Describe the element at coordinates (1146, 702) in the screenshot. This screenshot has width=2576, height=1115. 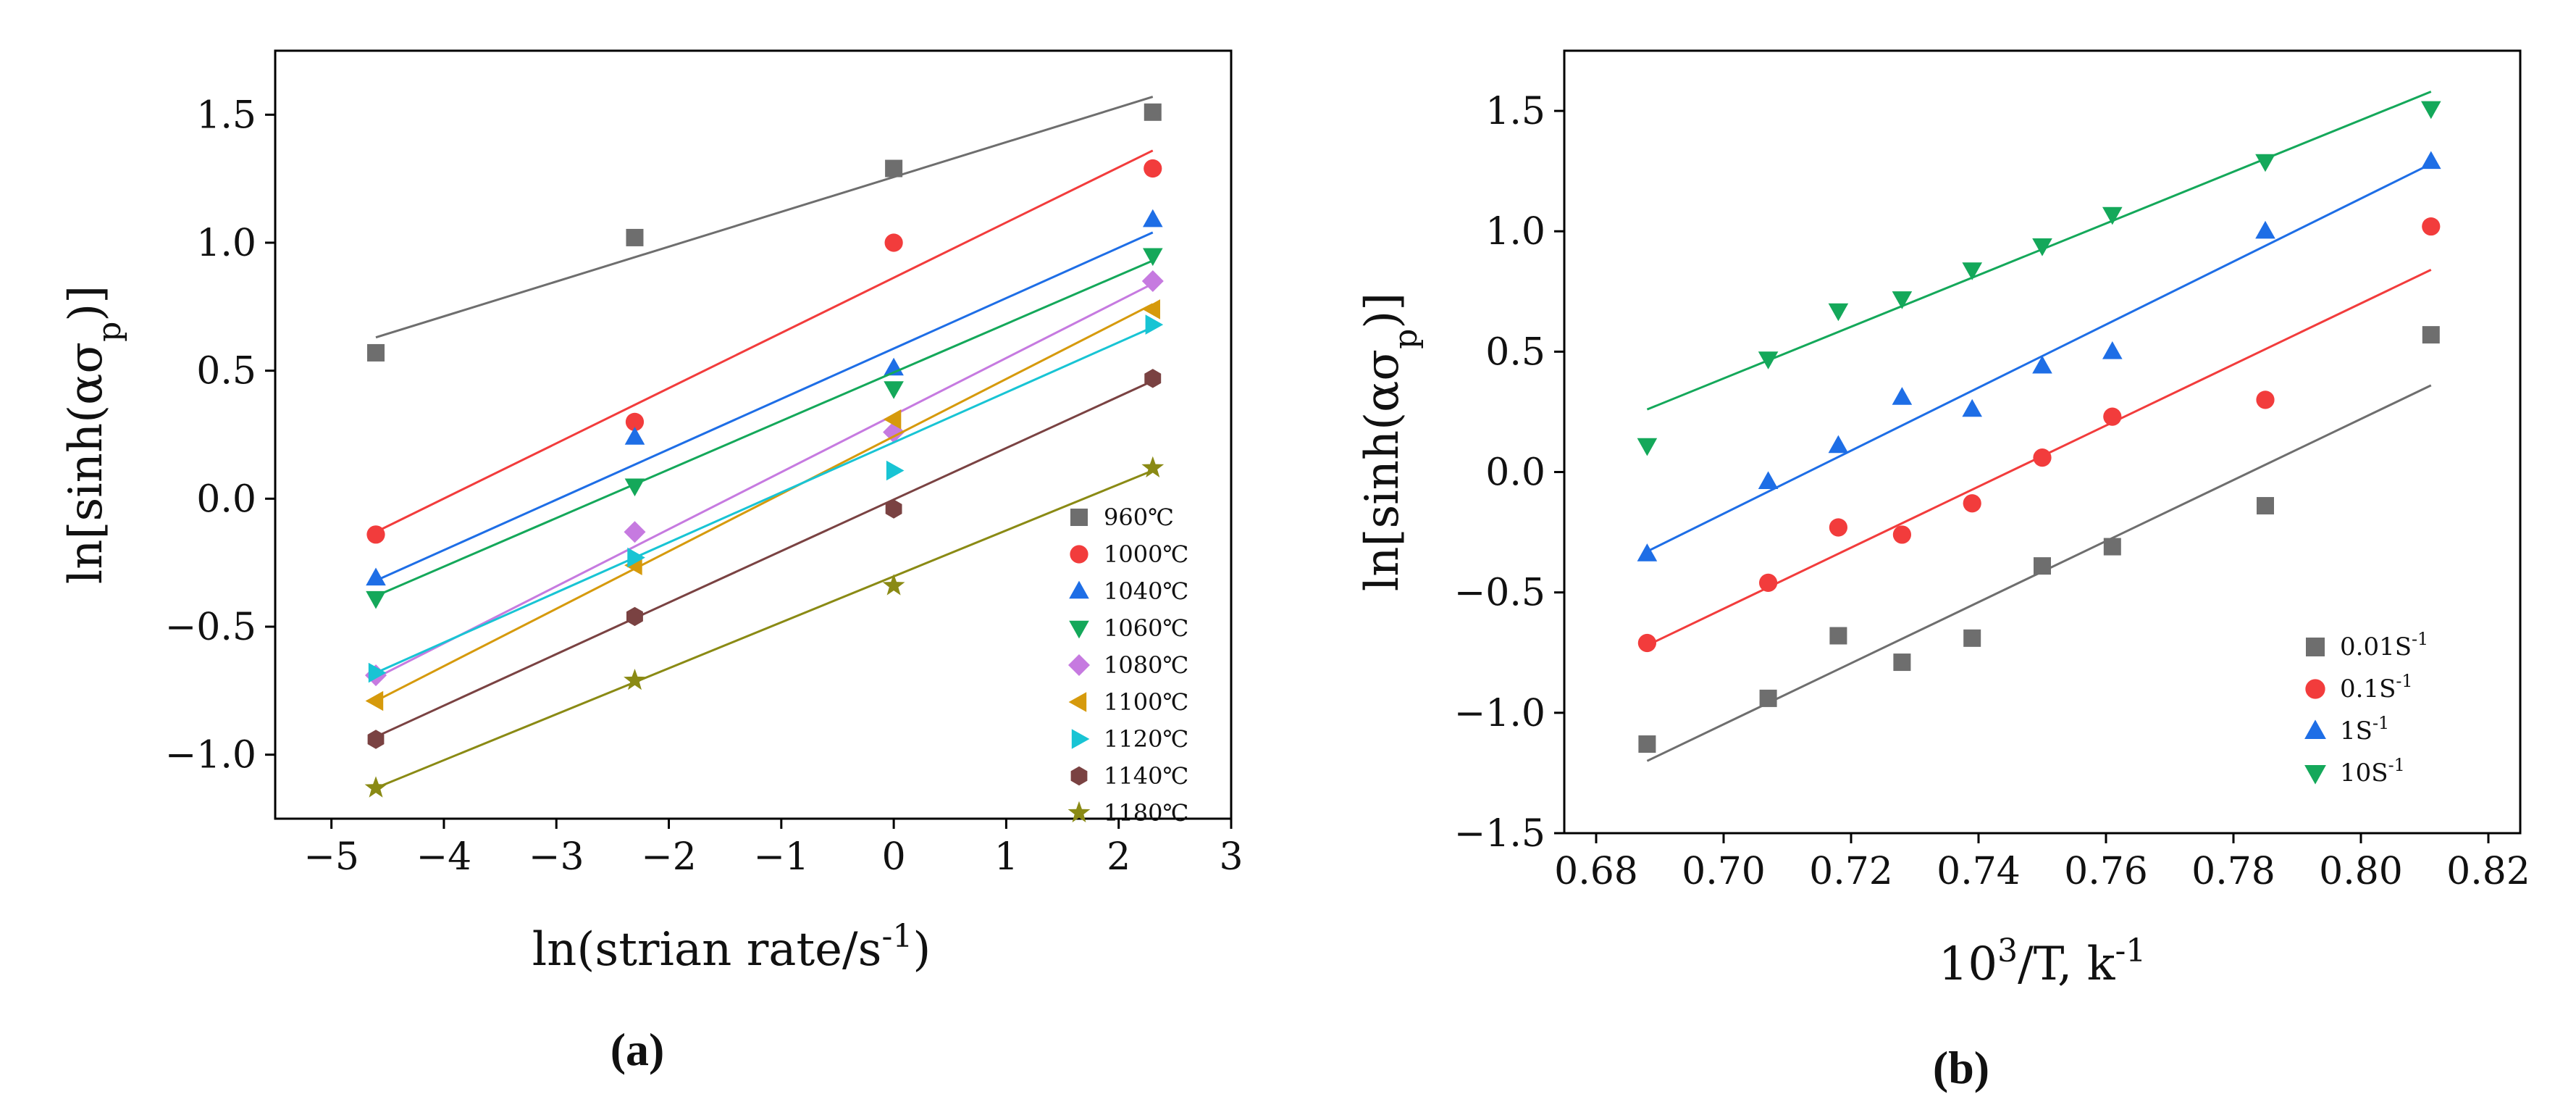
I see `legend-label: 1100℃` at that location.